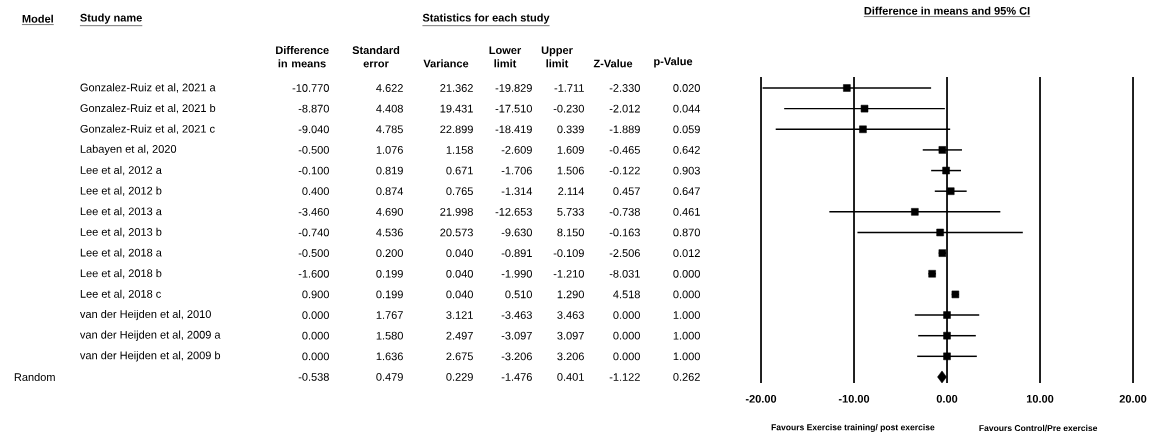 This screenshot has height=435, width=1151. Describe the element at coordinates (310, 88) in the screenshot. I see `data-label: -10.770` at that location.